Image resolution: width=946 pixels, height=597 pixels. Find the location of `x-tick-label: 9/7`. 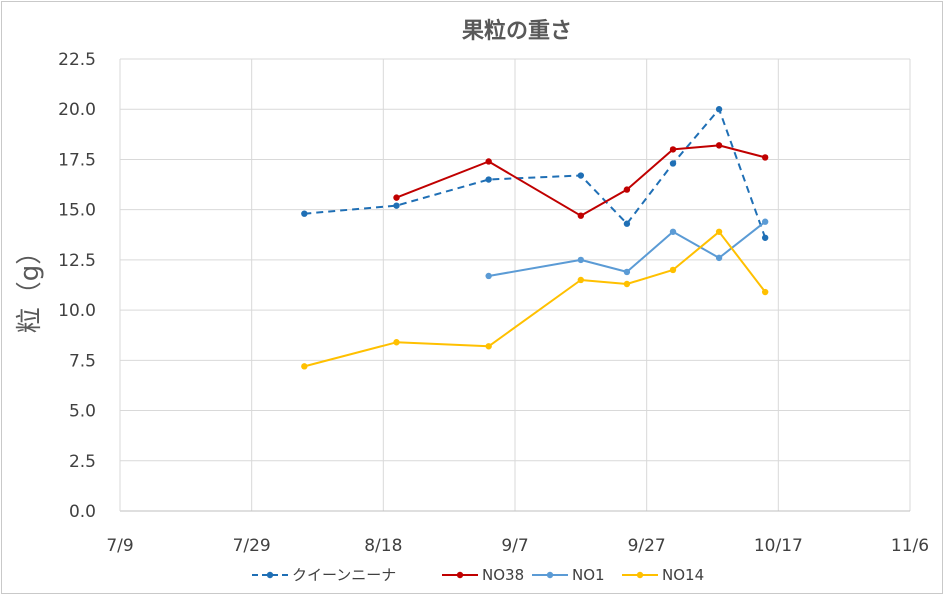

x-tick-label: 9/7 is located at coordinates (514, 546).